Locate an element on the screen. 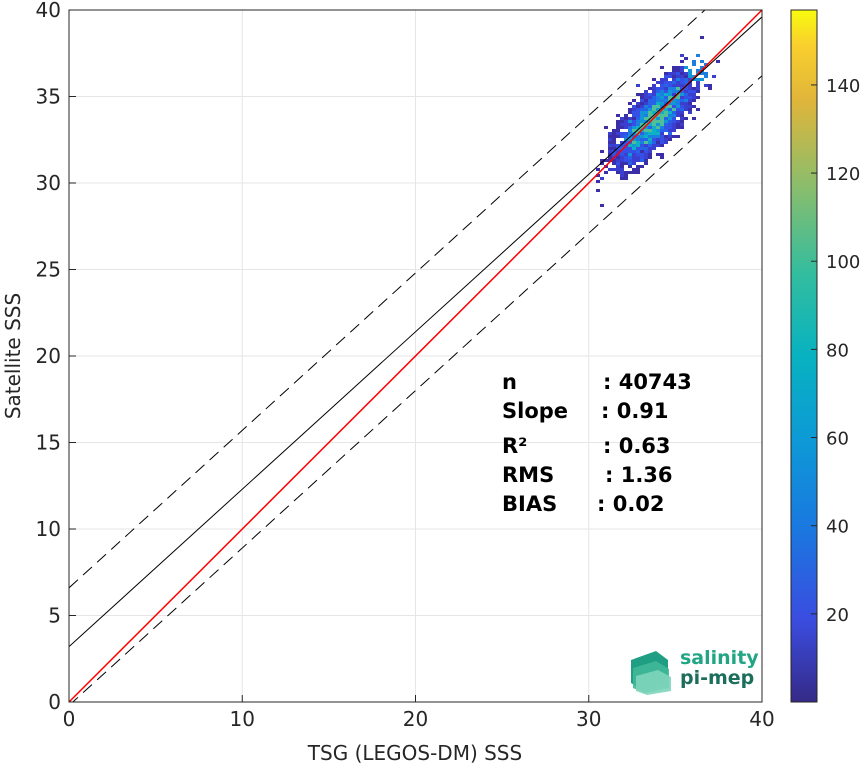 This screenshot has height=767, width=865. stat-value: : 1.36 is located at coordinates (639, 475).